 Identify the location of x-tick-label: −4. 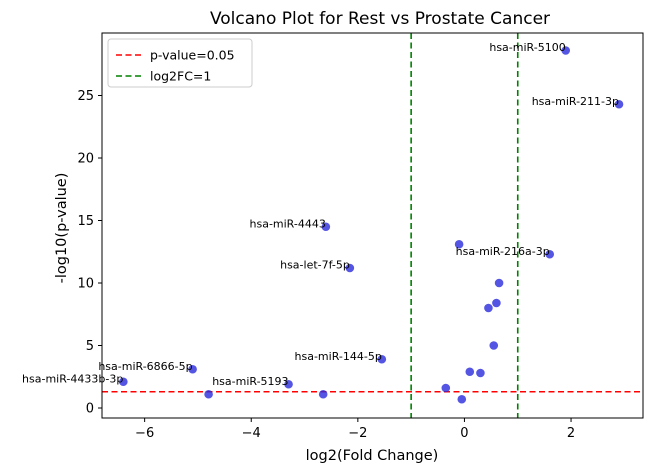
(251, 433).